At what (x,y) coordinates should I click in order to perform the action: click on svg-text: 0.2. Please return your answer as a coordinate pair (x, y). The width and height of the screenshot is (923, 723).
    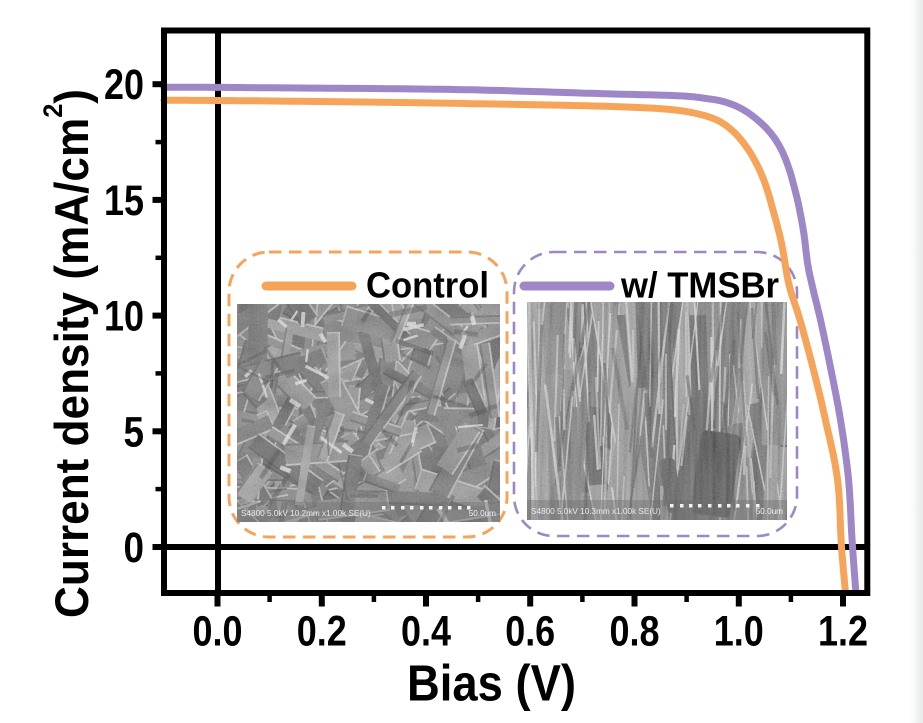
    Looking at the image, I should click on (322, 632).